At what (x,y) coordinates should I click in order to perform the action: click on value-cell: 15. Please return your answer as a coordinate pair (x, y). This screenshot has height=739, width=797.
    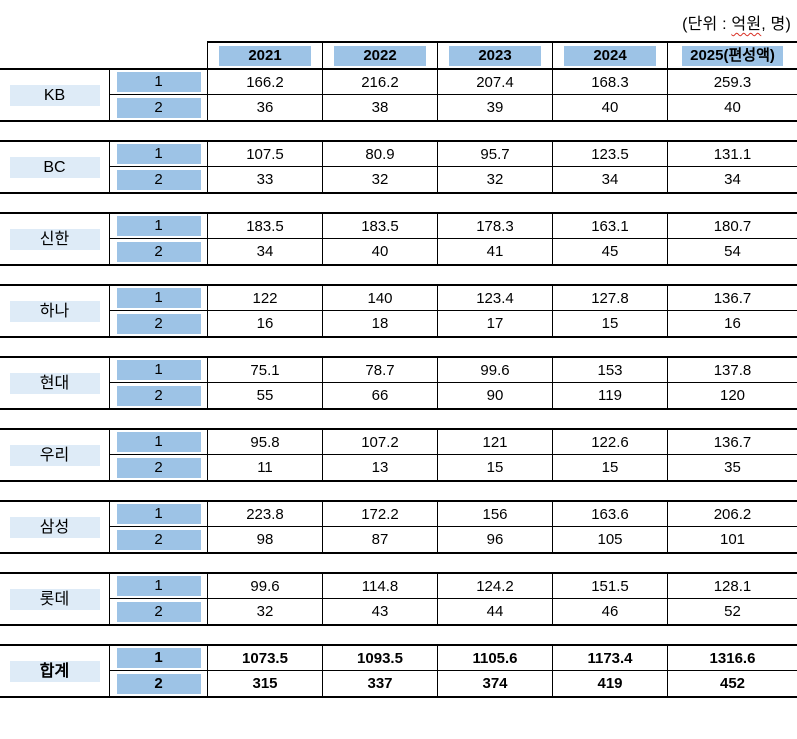
    Looking at the image, I should click on (494, 467).